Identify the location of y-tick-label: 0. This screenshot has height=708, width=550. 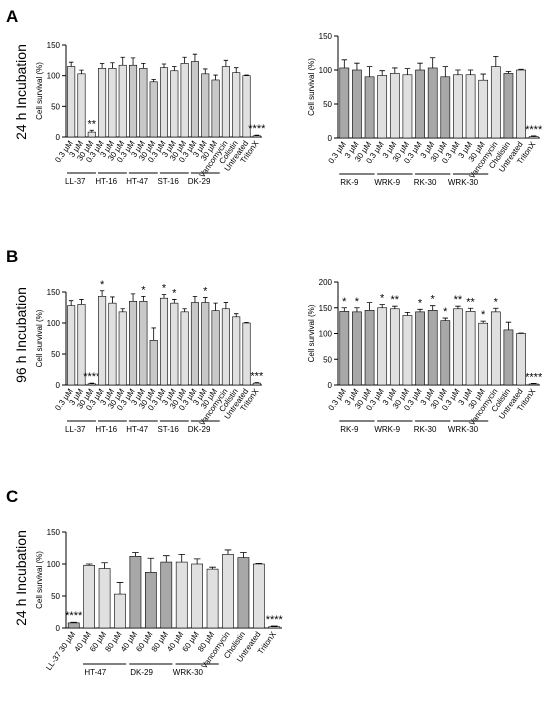
(330, 385).